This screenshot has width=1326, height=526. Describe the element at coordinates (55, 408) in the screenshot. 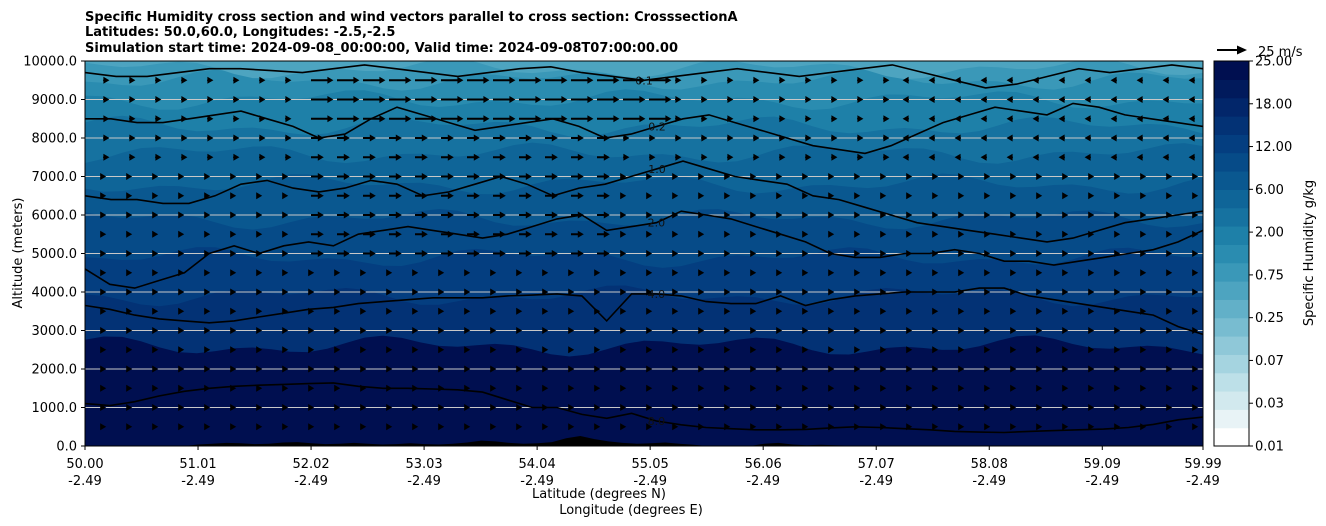

I see `y-tick-label: 1000.0` at that location.